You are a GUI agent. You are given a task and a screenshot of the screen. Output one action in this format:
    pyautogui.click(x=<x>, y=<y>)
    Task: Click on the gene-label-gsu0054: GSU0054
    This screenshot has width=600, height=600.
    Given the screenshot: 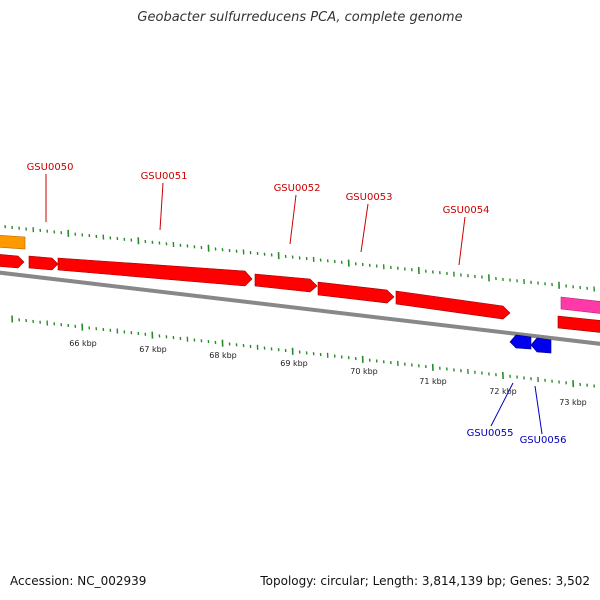 What is the action you would take?
    pyautogui.click(x=466, y=210)
    